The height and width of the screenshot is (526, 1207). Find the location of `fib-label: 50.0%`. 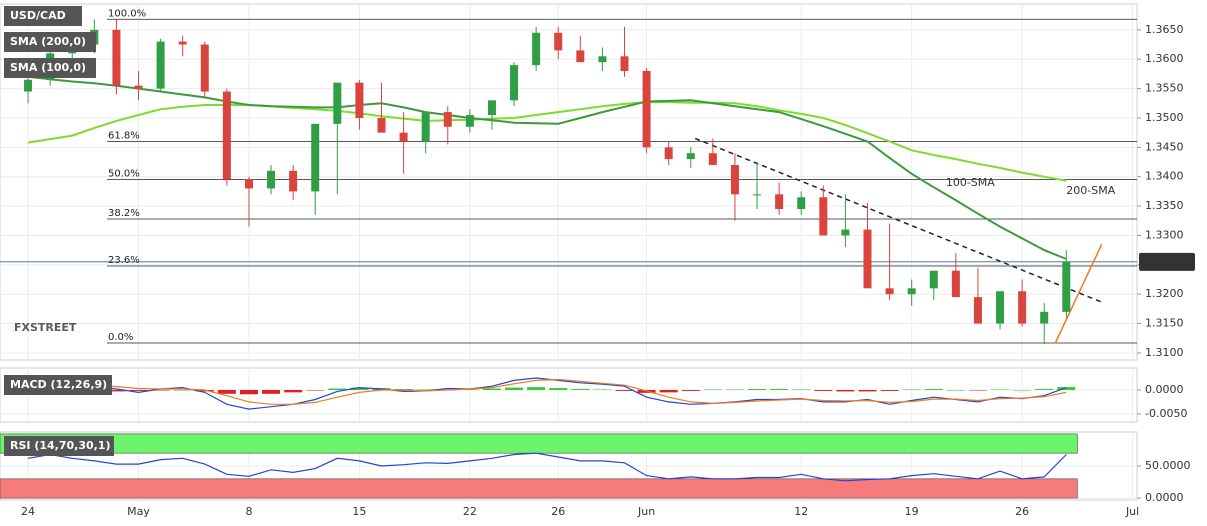

fib-label: 50.0% is located at coordinates (124, 174).